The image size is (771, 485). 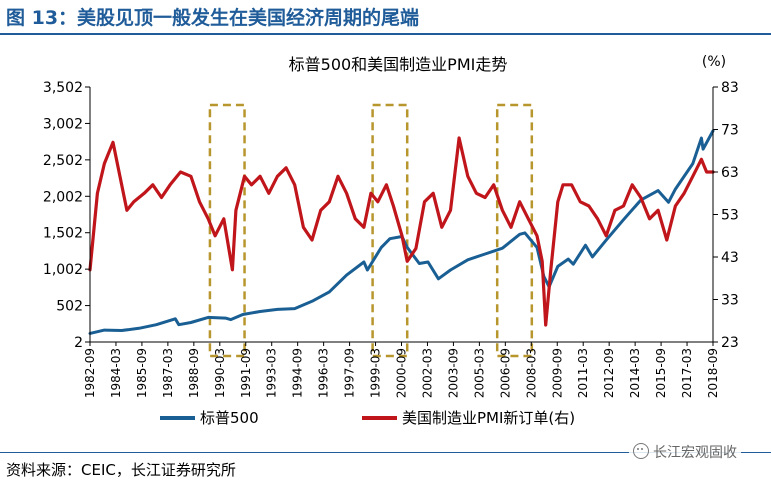 What do you see at coordinates (63, 197) in the screenshot?
I see `y-left-tick-label: 2,002` at bounding box center [63, 197].